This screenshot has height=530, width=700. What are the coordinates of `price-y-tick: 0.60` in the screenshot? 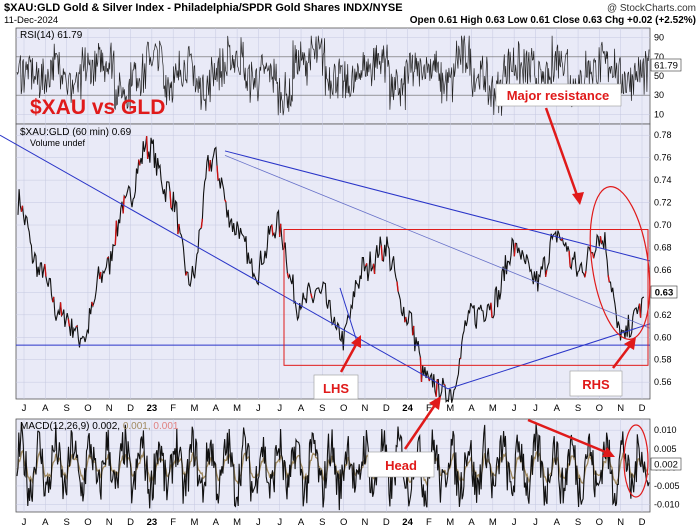 It's located at (663, 337).